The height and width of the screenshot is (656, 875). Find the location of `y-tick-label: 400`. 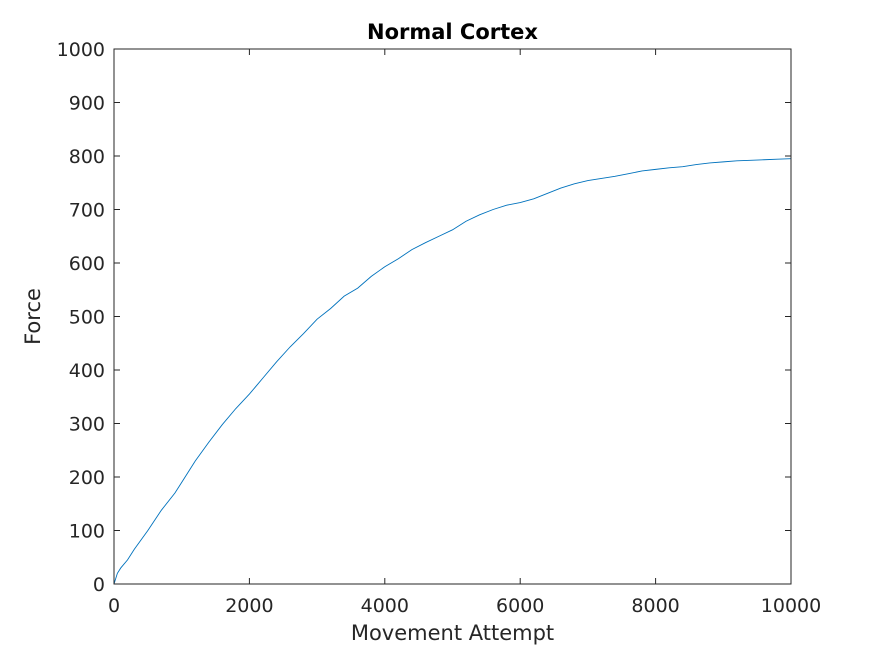

y-tick-label: 400 is located at coordinates (87, 371).